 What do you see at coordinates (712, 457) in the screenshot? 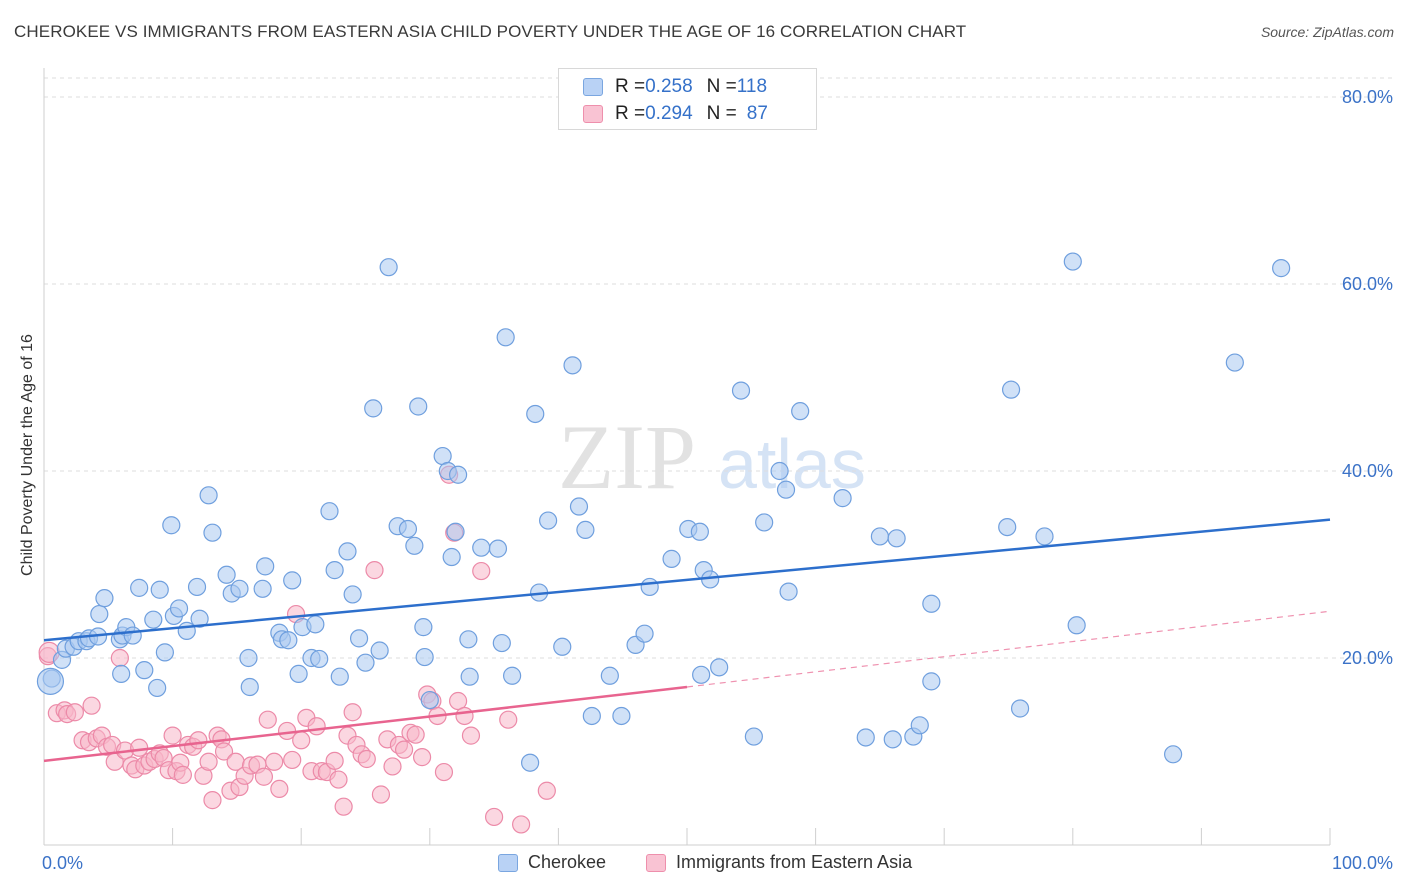
I see `watermark: ZIP atlas` at bounding box center [712, 457].